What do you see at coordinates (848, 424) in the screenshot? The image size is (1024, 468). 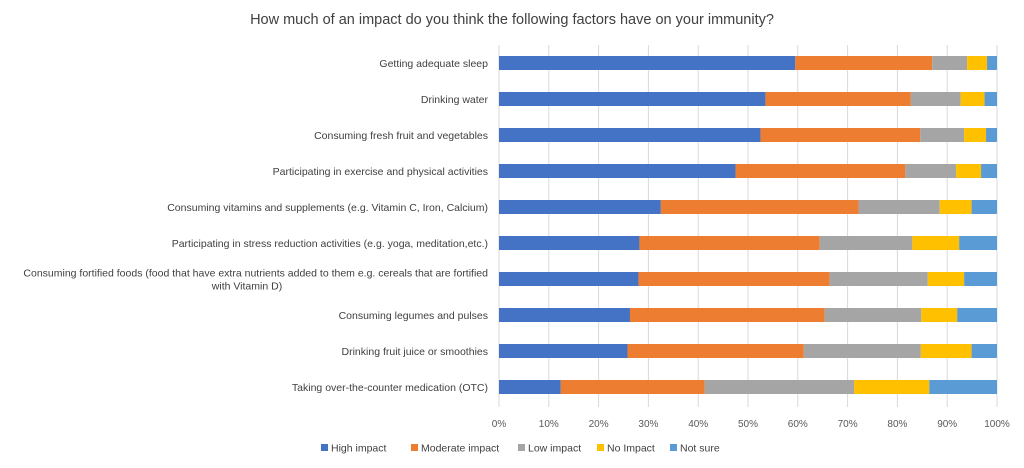 I see `x-tick-label: 70%` at bounding box center [848, 424].